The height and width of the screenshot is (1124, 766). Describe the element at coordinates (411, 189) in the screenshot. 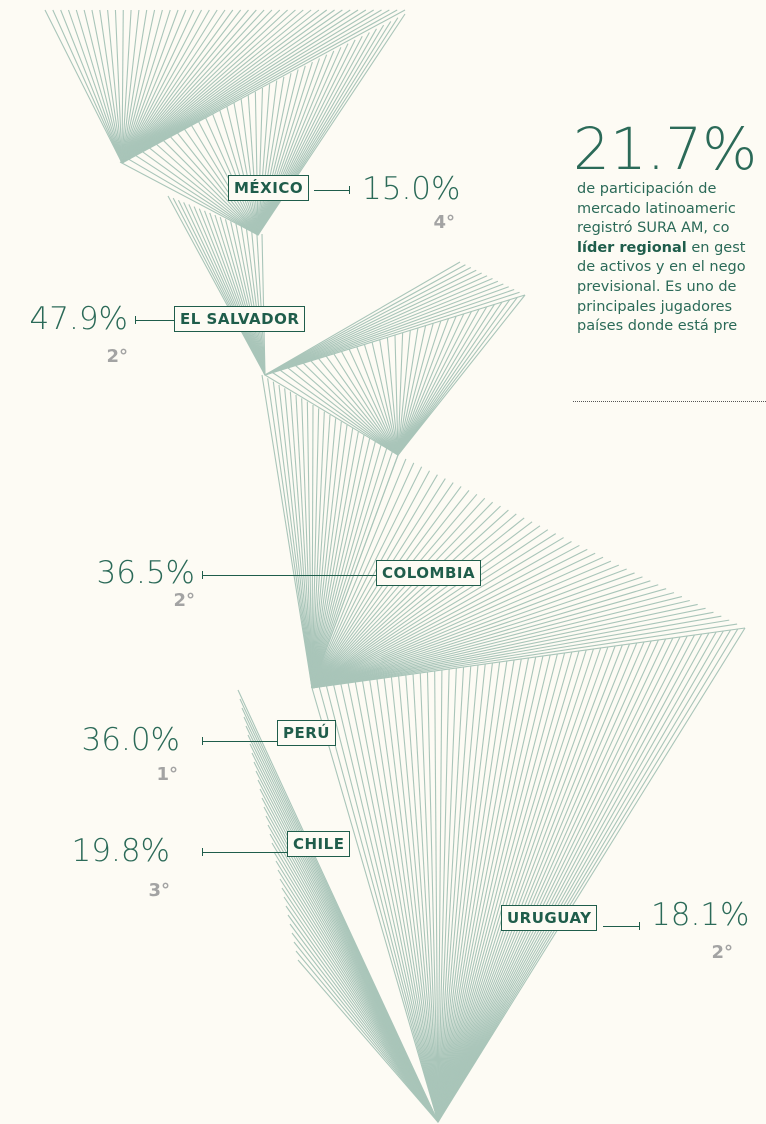

I see `market-share: 15.0%` at that location.